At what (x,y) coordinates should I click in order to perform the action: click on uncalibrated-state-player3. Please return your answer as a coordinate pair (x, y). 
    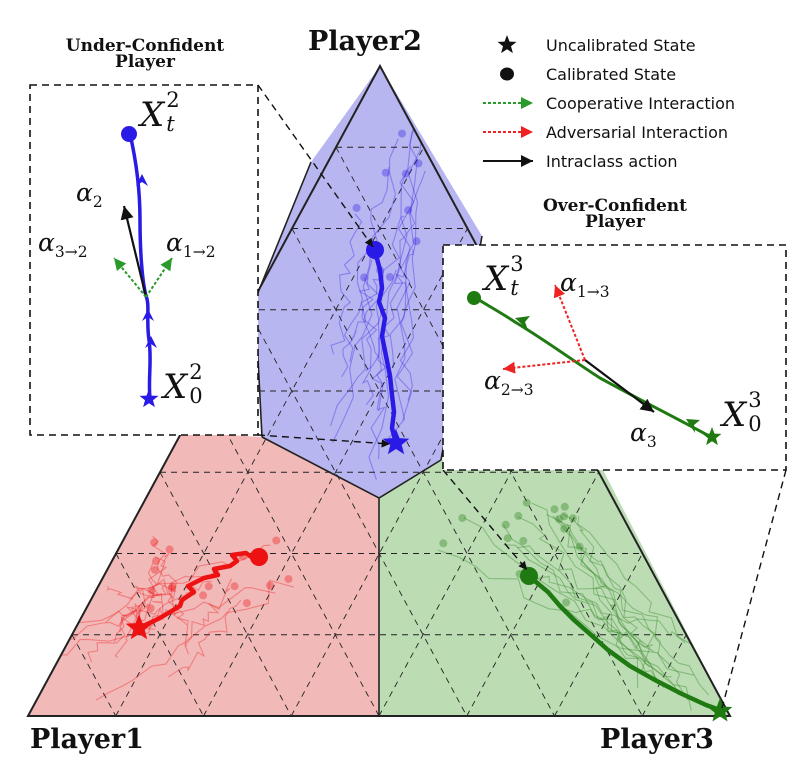
    Looking at the image, I should click on (720, 710).